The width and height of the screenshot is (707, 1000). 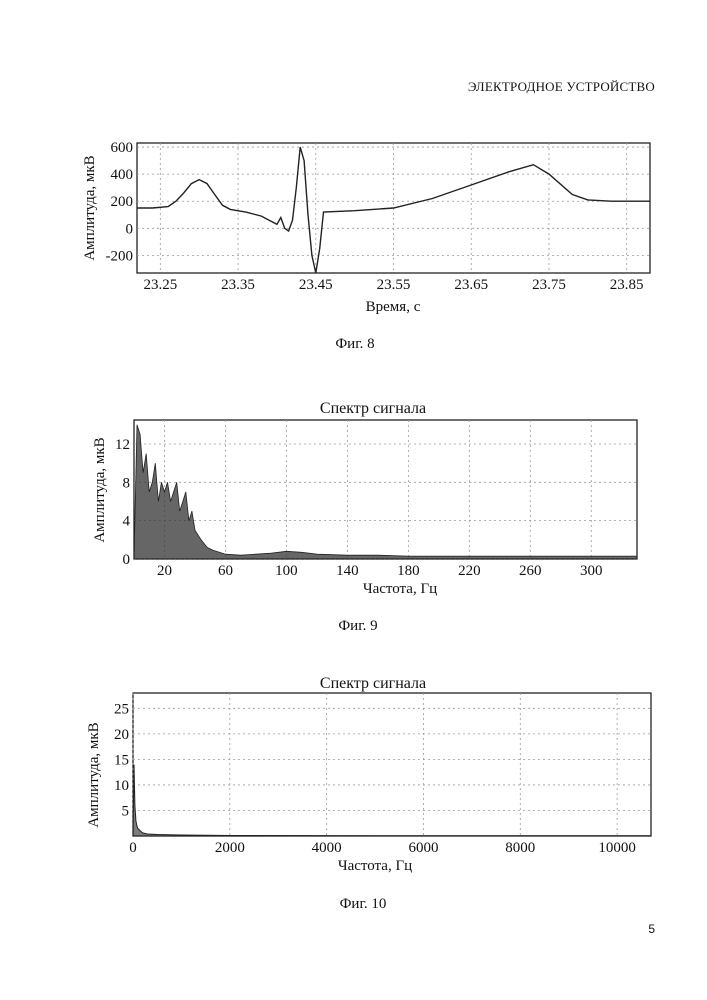 What do you see at coordinates (520, 848) in the screenshot?
I see `x-tick-label: 8000` at bounding box center [520, 848].